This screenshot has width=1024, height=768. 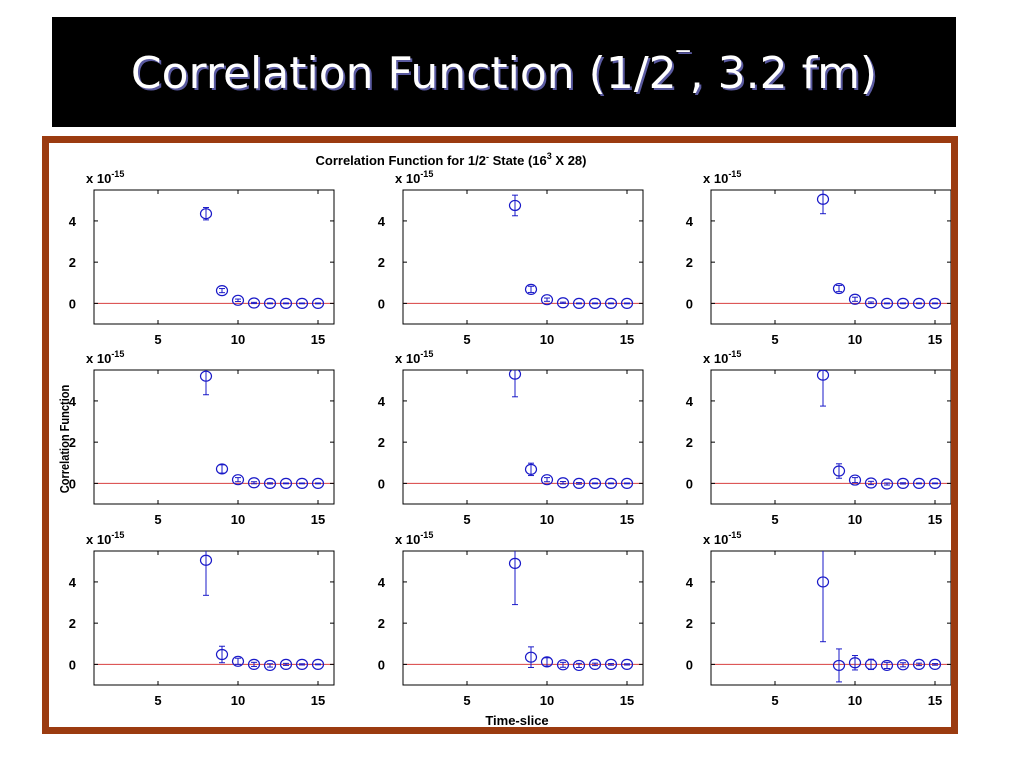 I want to click on figure-title-sup2: 3, so click(x=549, y=156).